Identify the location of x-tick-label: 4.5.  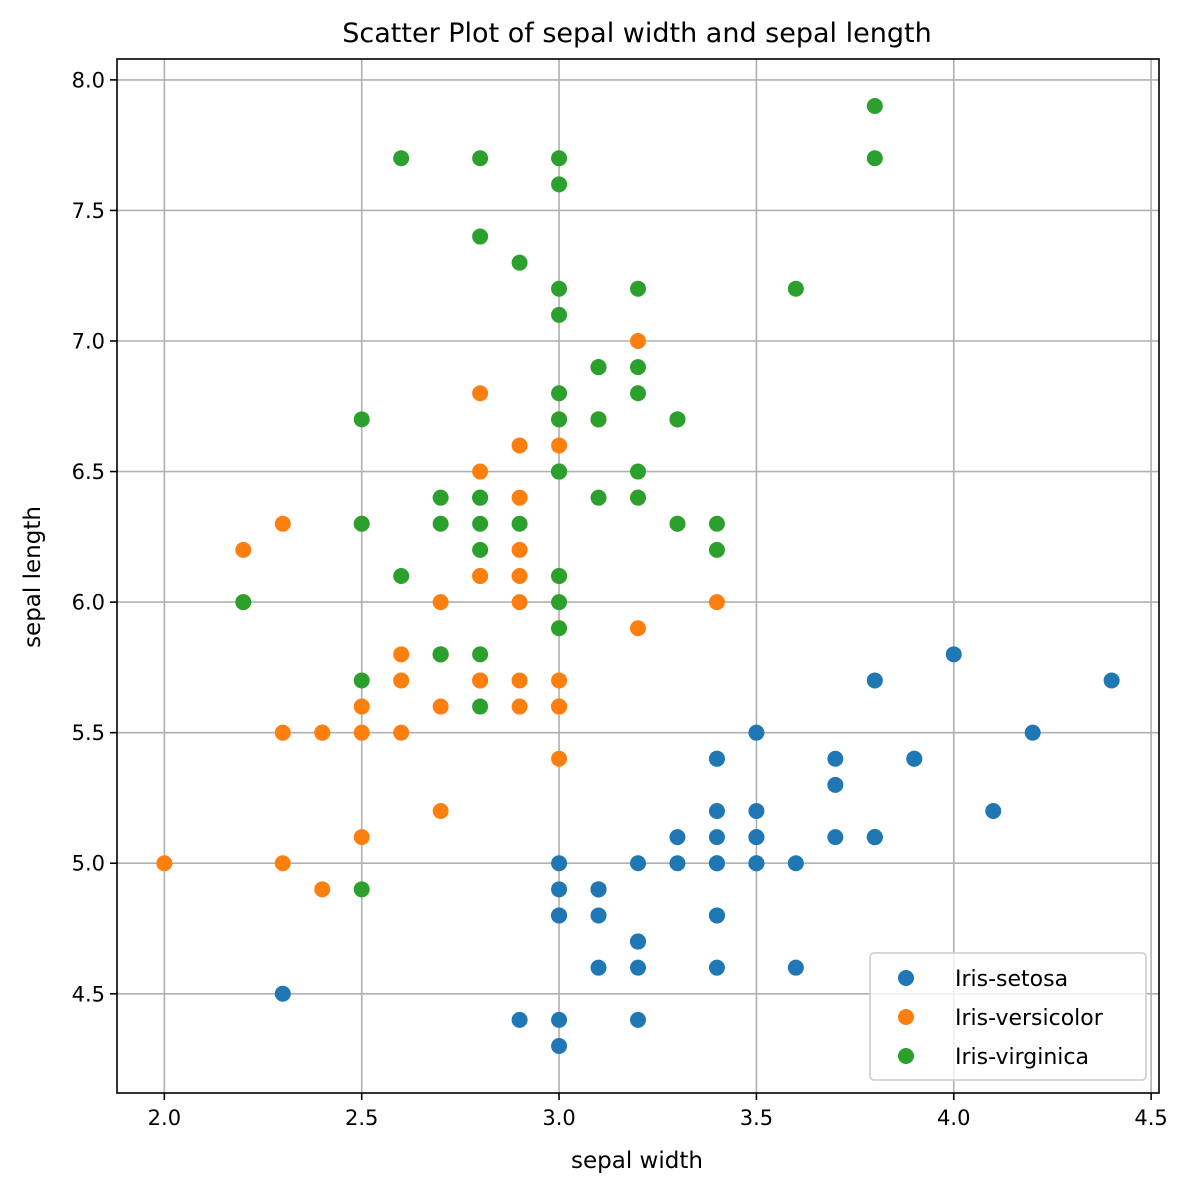
(1150, 1118).